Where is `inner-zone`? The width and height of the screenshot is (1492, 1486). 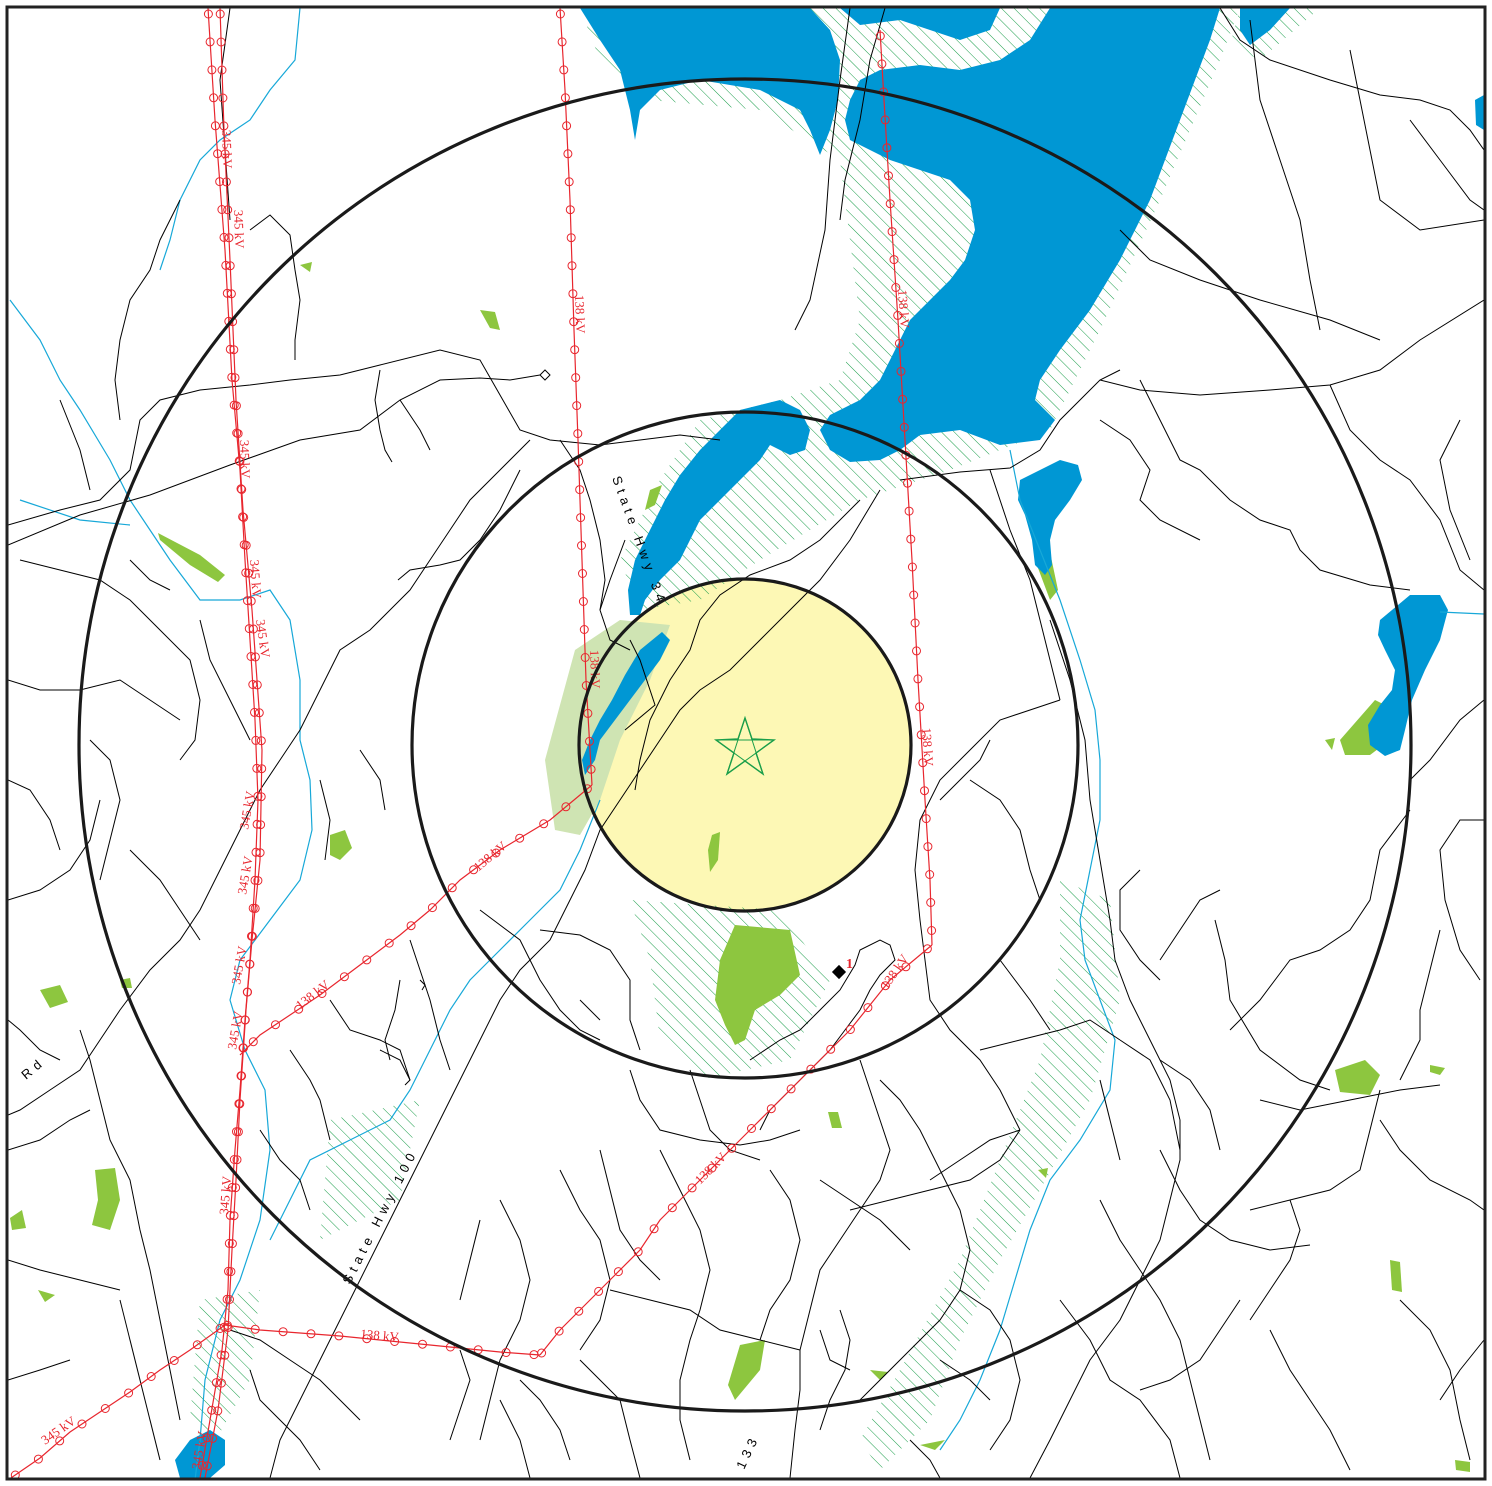 inner-zone is located at coordinates (745, 745).